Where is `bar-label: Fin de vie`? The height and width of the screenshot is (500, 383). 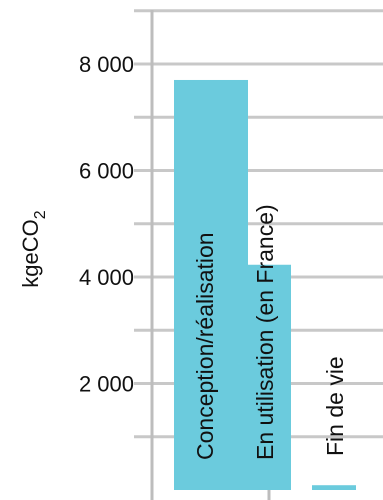
bar-label: Fin de vie is located at coordinates (335, 406).